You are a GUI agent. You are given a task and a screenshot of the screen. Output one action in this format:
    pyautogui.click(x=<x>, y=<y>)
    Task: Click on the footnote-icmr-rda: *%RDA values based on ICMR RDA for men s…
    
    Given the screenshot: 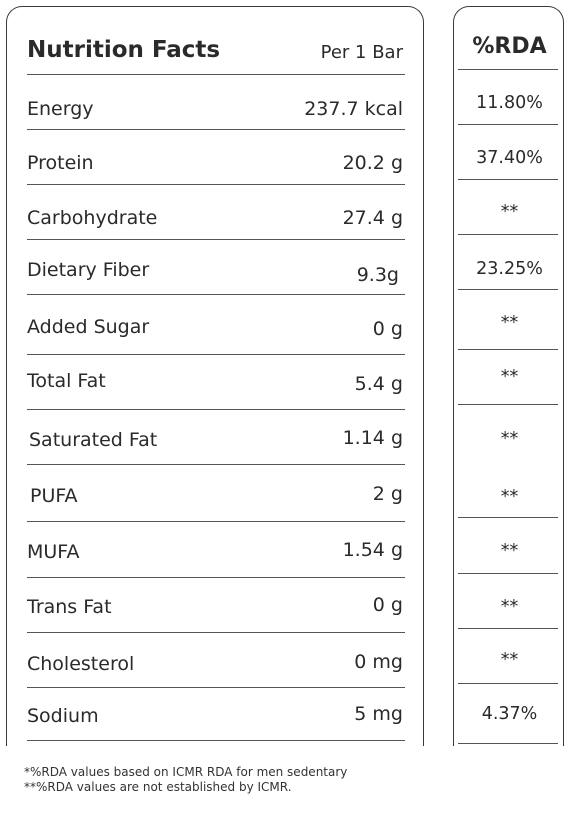 What is the action you would take?
    pyautogui.click(x=186, y=772)
    